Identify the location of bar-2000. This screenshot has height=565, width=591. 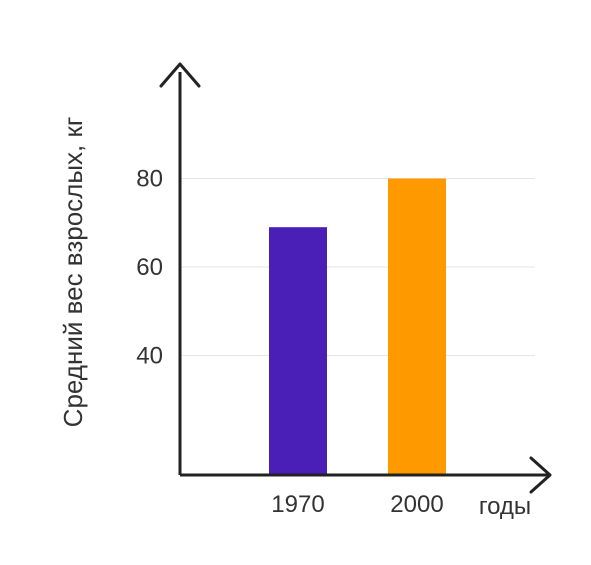
(417, 327).